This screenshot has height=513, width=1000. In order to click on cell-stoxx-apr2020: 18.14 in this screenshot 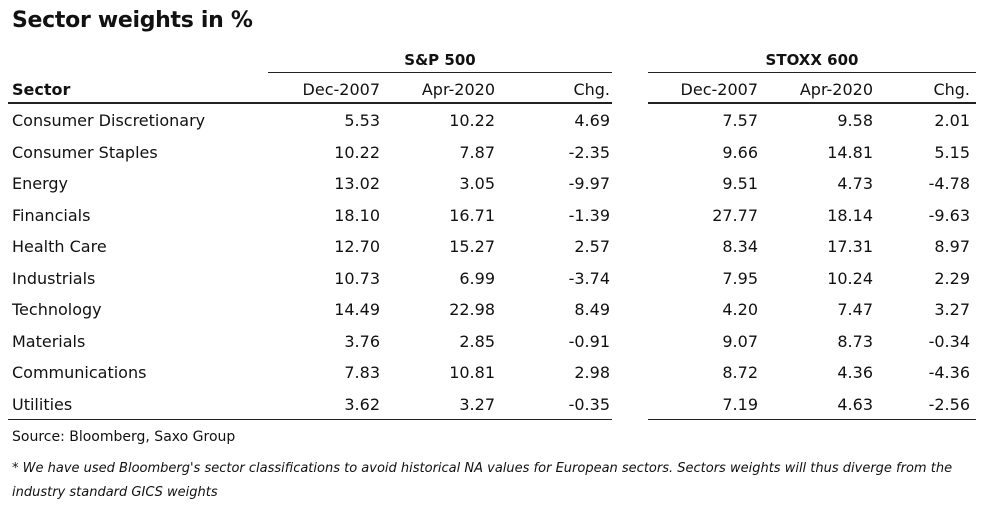, I will do `click(850, 215)`.